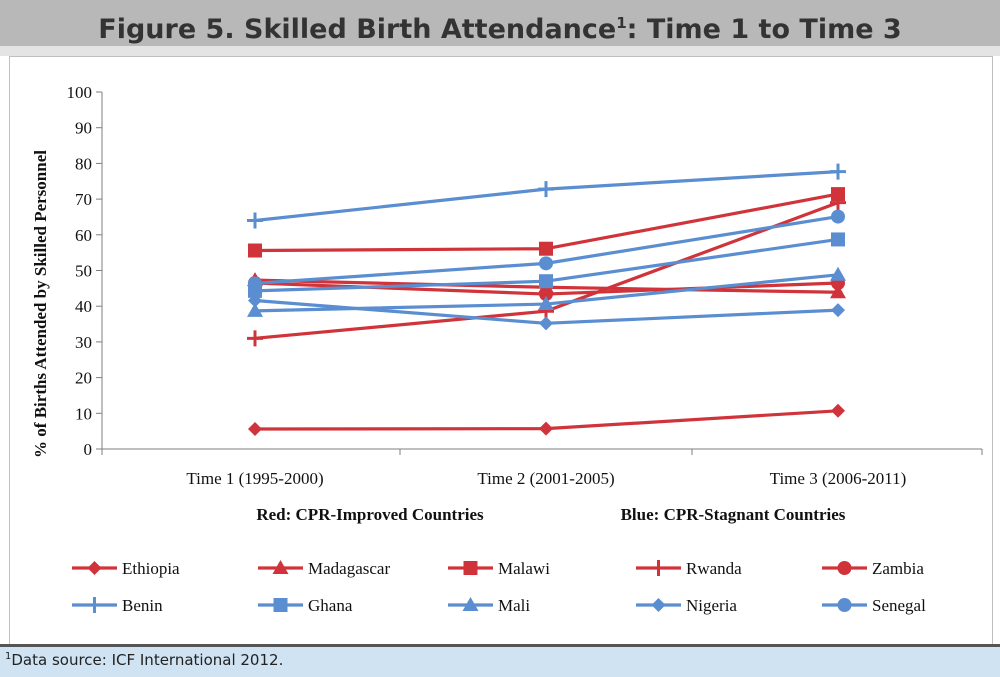  Describe the element at coordinates (500, 662) in the screenshot. I see `footnote-bar: 1Data source: ICF International 2012.` at that location.